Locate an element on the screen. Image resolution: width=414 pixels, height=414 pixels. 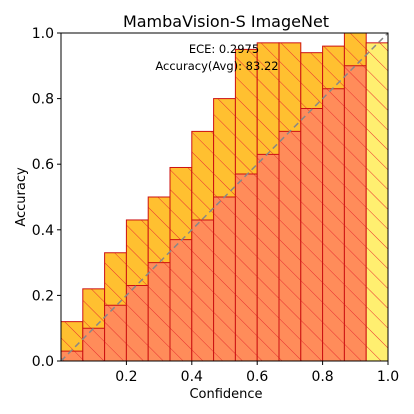
x-tick-label: 0.8 is located at coordinates (322, 377).